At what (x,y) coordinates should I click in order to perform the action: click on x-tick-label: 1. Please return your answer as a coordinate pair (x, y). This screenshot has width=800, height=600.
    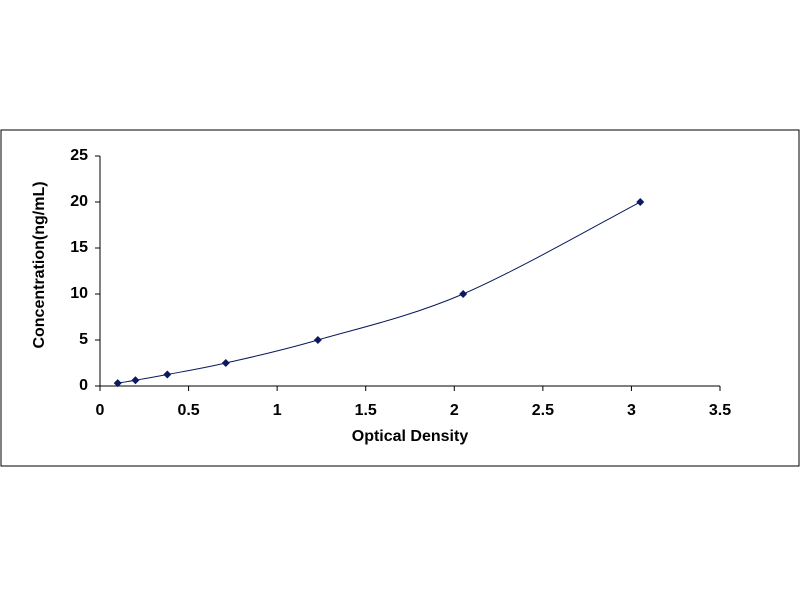
    Looking at the image, I should click on (277, 410).